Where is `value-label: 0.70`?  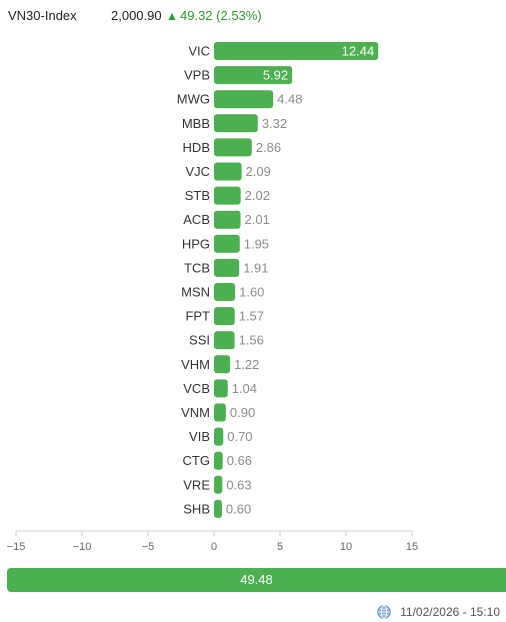
value-label: 0.70 is located at coordinates (239, 436).